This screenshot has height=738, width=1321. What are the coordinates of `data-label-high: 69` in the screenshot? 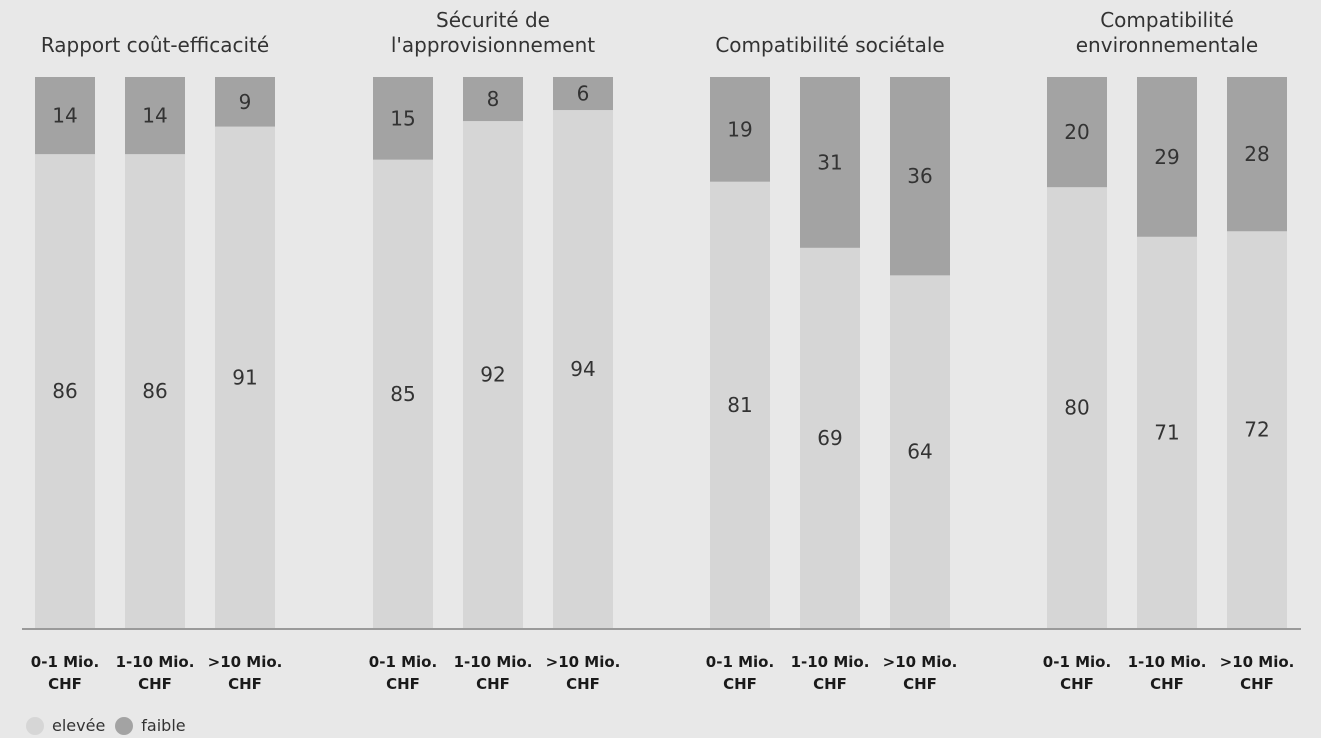 It's located at (829, 438).